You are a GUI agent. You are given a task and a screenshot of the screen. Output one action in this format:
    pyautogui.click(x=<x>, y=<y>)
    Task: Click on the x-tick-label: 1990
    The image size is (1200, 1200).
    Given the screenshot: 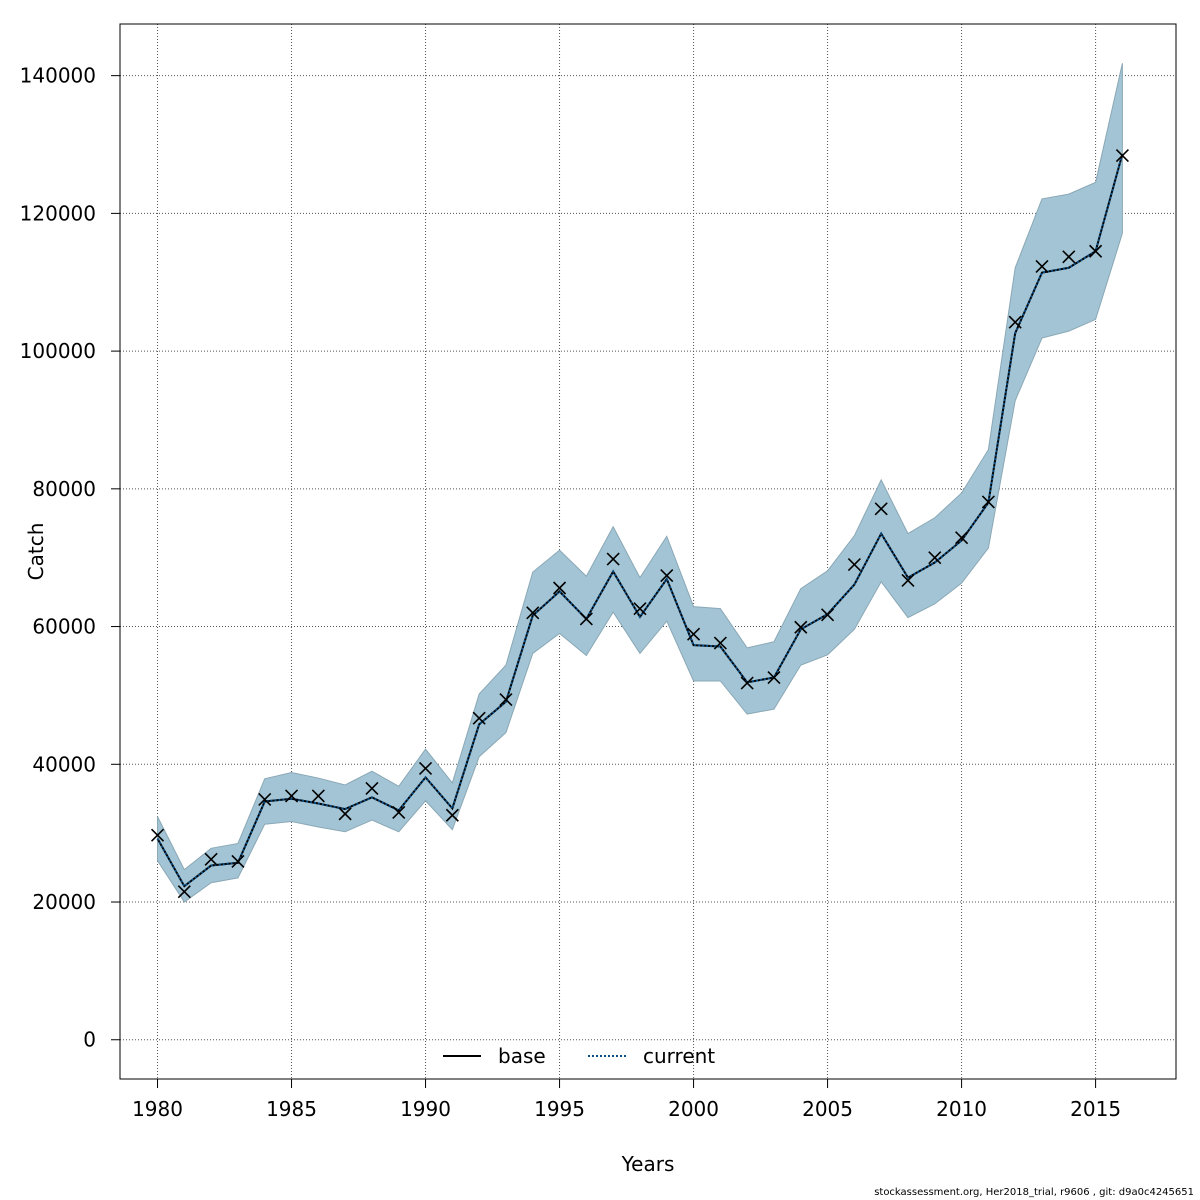 What is the action you would take?
    pyautogui.click(x=425, y=1109)
    